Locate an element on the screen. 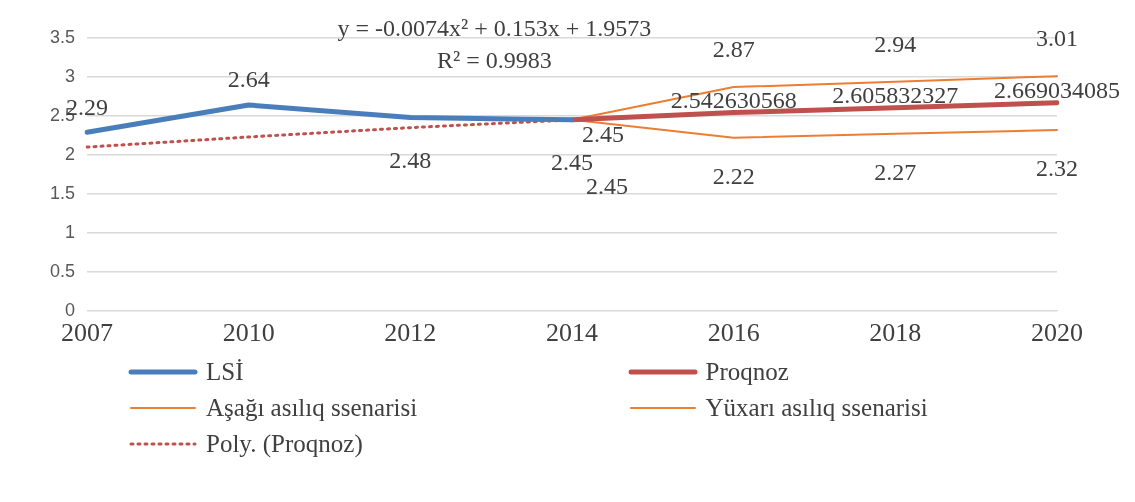 This screenshot has height=502, width=1135. data-label: 2.27 is located at coordinates (895, 172).